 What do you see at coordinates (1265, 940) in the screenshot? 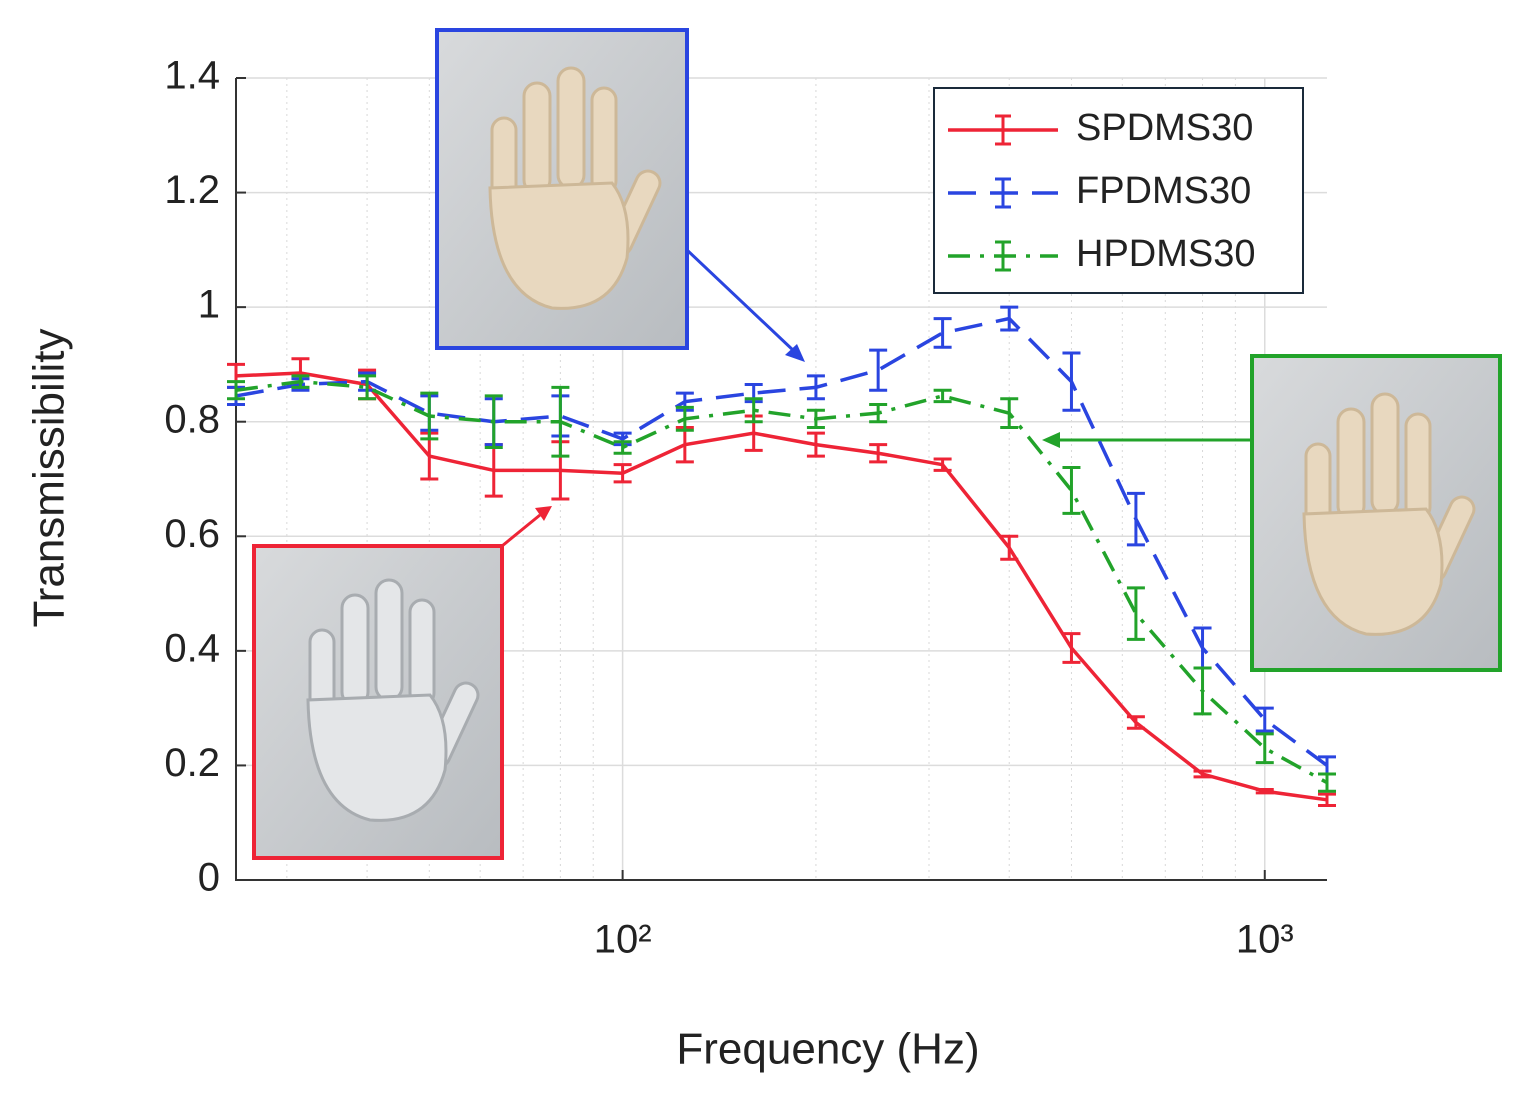
I see `x-tick-label: 10³` at bounding box center [1265, 940].